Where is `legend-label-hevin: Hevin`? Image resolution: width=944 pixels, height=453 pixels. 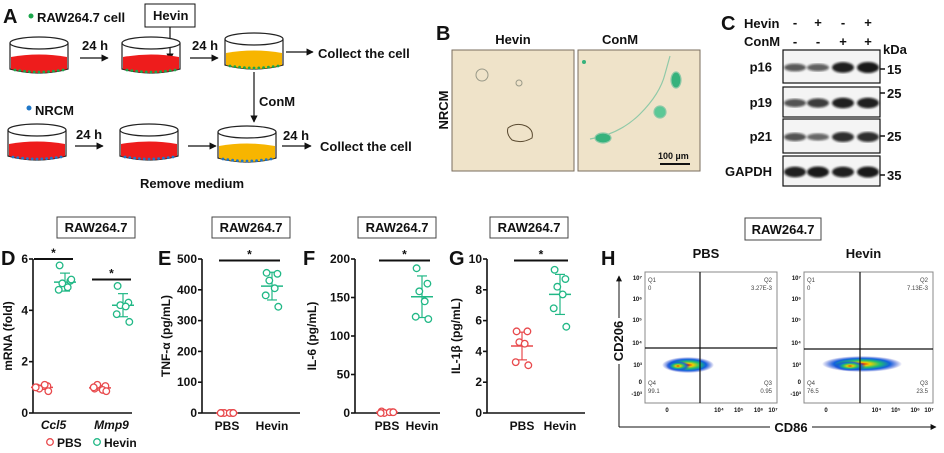 legend-label-hevin: Hevin is located at coordinates (120, 443).